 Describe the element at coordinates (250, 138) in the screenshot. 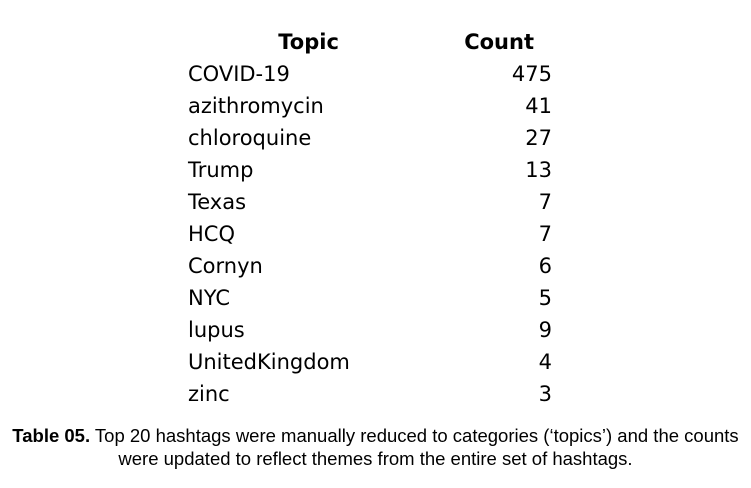

I see `topic-cell: chloroquine` at that location.